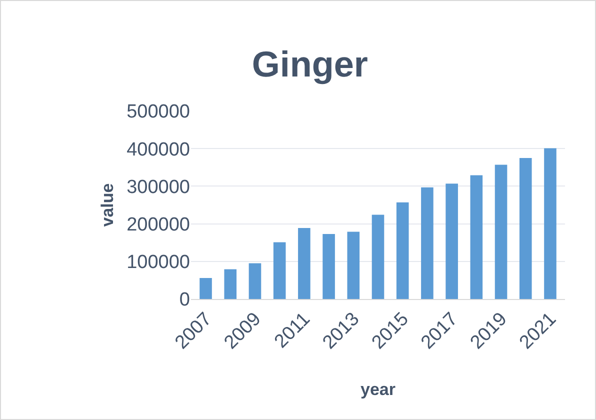  I want to click on y-tick-label: 200000, so click(158, 225).